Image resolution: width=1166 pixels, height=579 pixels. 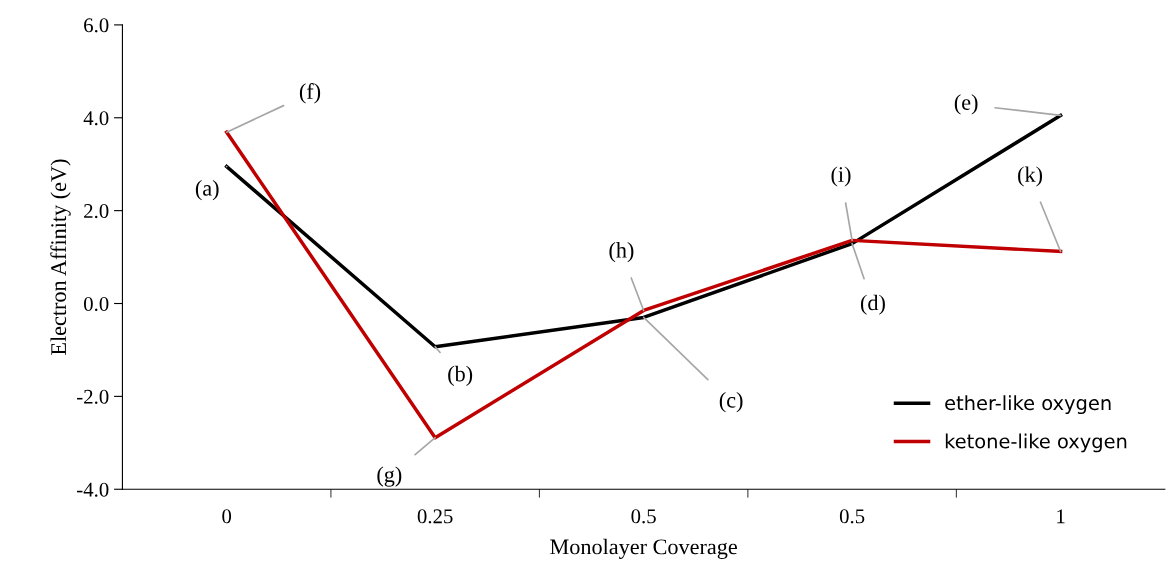 What do you see at coordinates (643, 548) in the screenshot?
I see `x-axis-title: Monolayer Coverage` at bounding box center [643, 548].